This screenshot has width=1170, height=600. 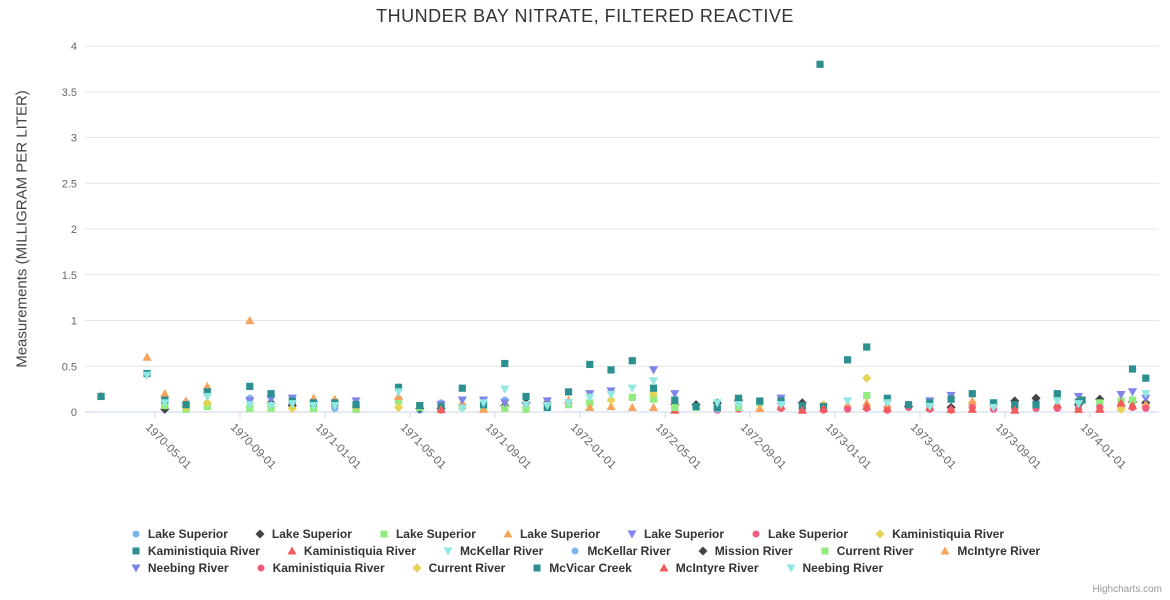 I want to click on legend-item-17-current-river: Current River, so click(x=458, y=568).